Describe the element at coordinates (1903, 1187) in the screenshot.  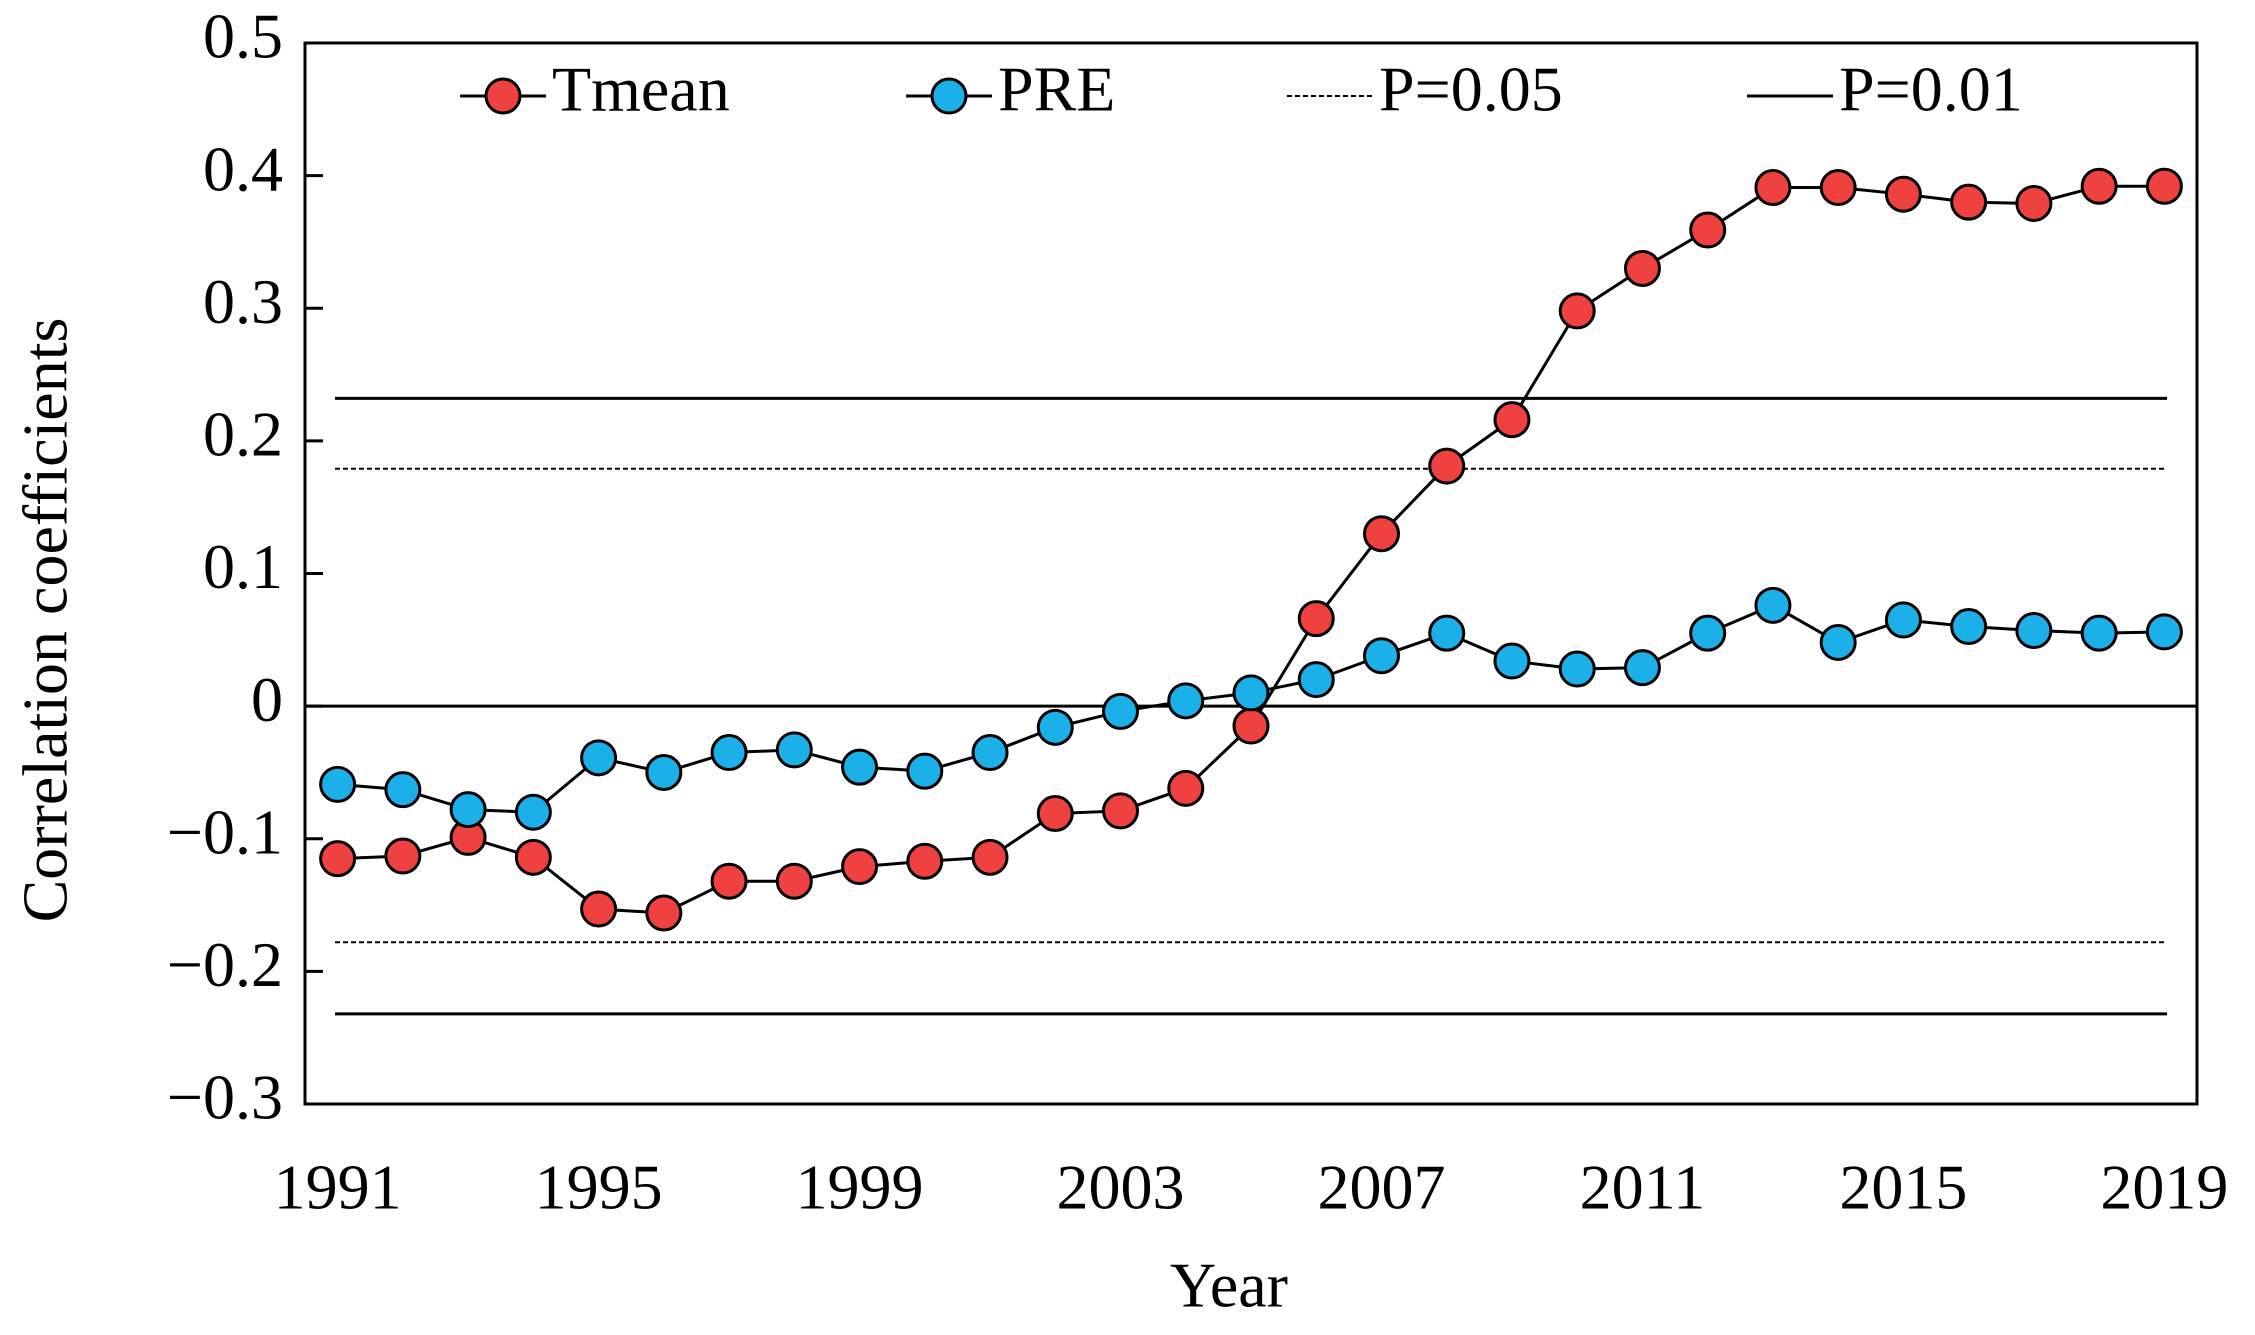
I see `x-tick-label: 2015` at that location.